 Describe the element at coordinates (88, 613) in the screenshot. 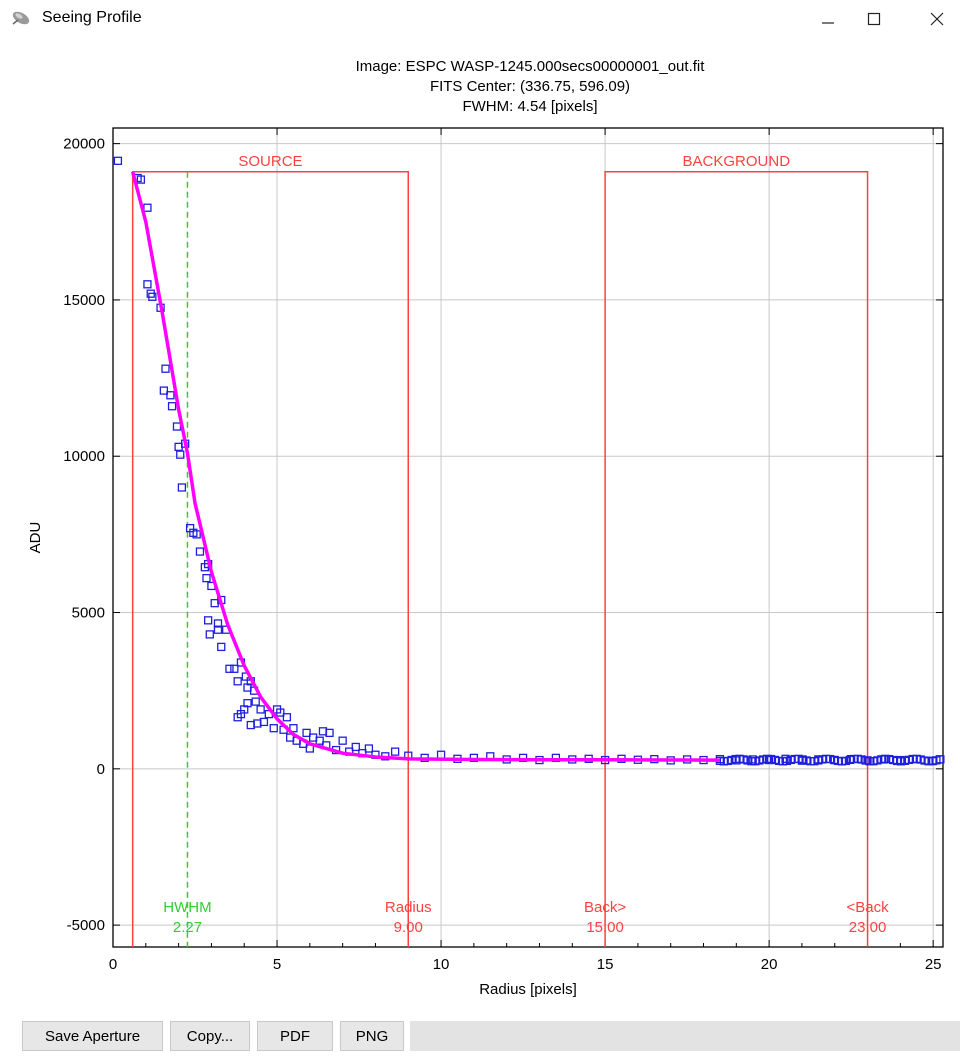

I see `y-tick-label: 5000` at that location.